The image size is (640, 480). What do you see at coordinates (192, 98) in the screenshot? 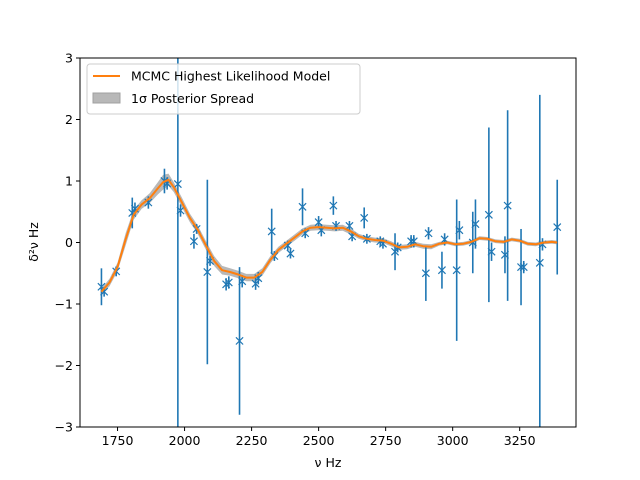
I see `legend-spread-label: 1σ Posterior Spread` at bounding box center [192, 98].